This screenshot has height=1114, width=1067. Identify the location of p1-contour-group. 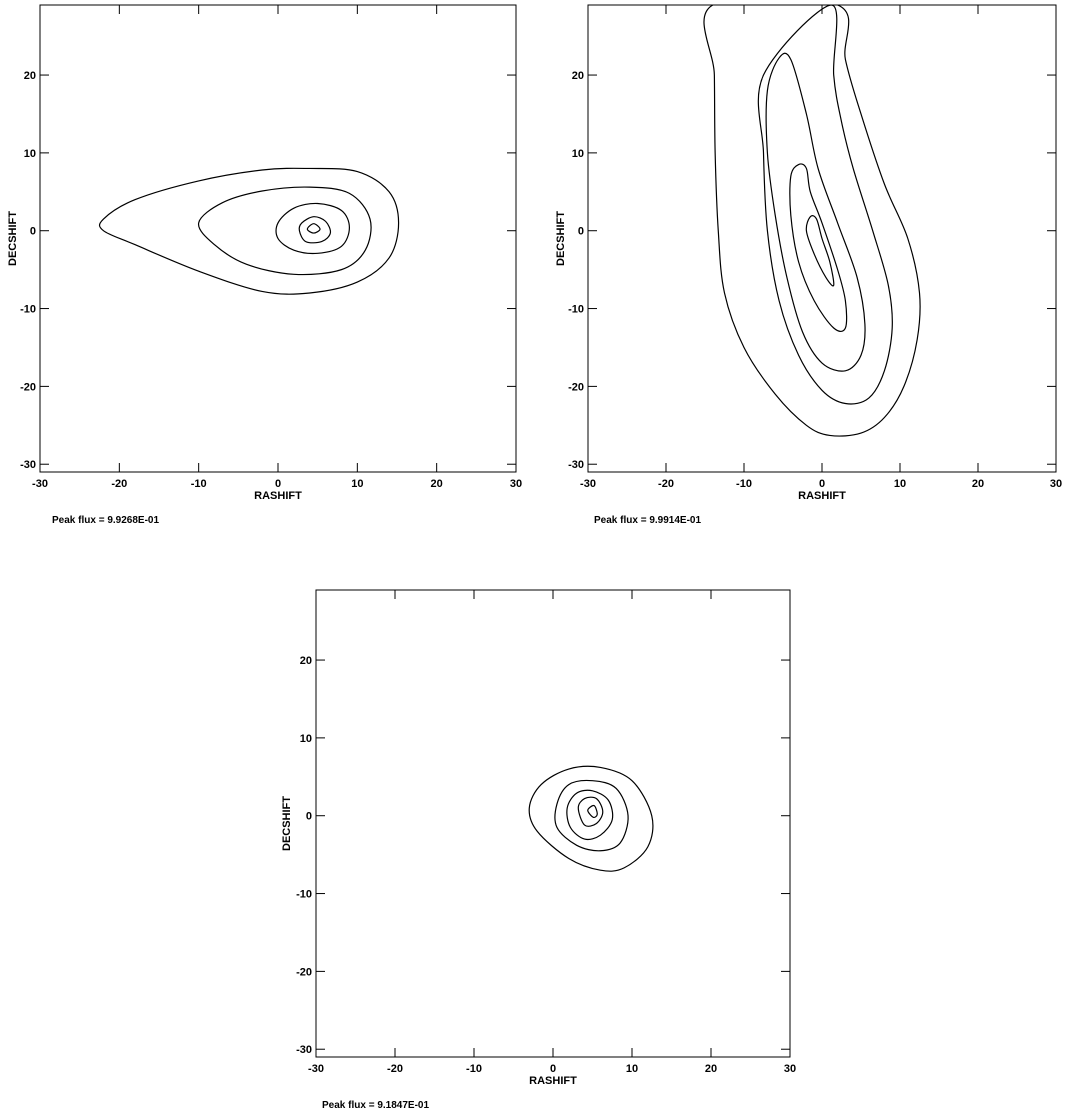
(249, 231).